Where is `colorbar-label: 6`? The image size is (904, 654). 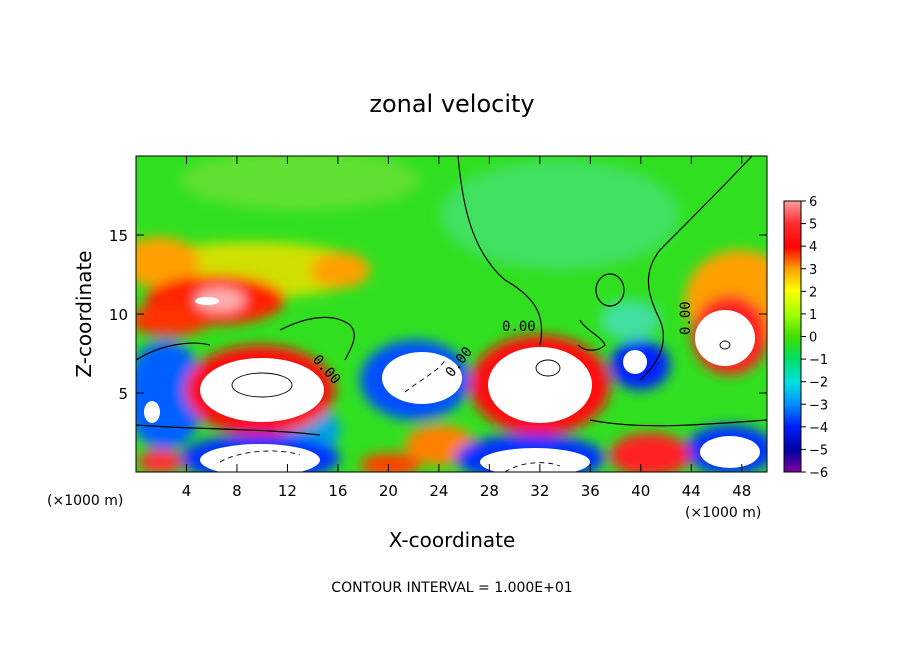
colorbar-label: 6 is located at coordinates (813, 202).